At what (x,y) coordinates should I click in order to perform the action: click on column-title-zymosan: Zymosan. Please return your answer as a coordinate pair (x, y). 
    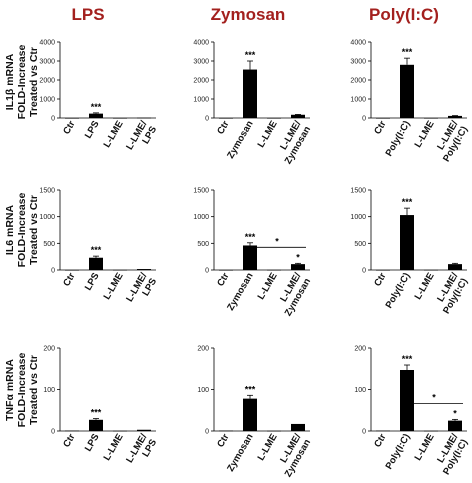
    Looking at the image, I should click on (248, 14).